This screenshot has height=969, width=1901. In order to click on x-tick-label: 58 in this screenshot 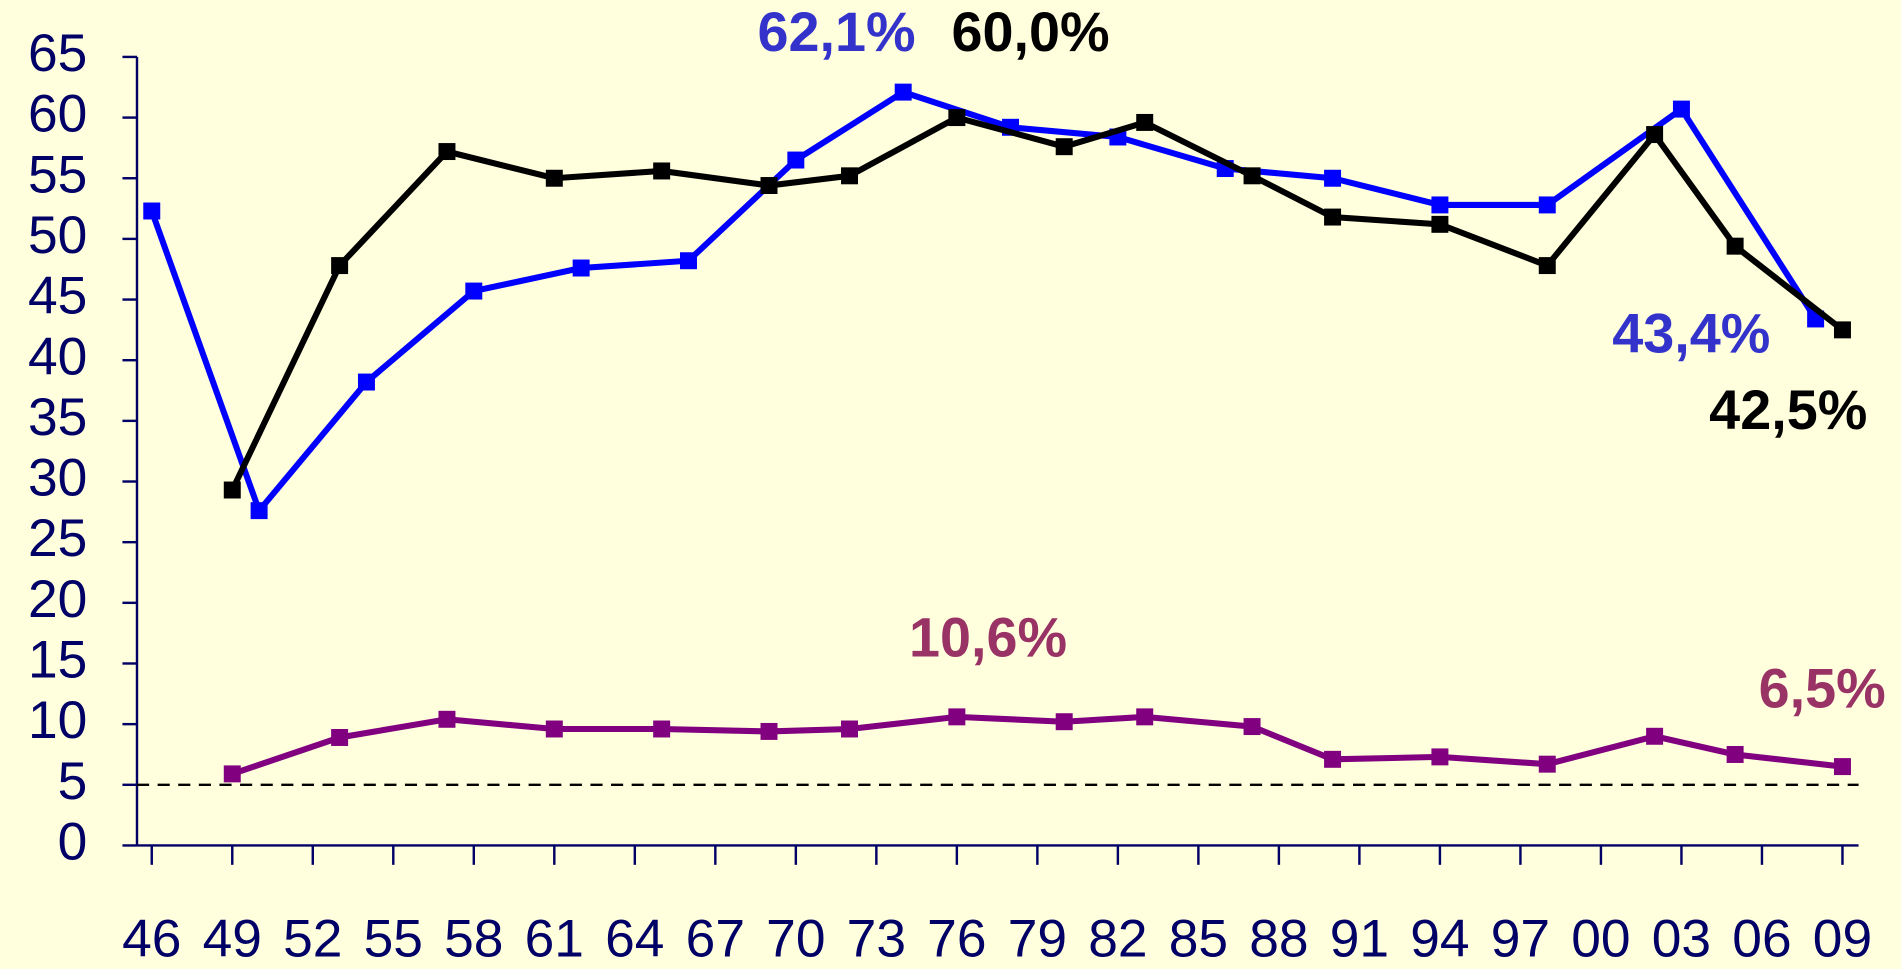, I will do `click(473, 938)`.